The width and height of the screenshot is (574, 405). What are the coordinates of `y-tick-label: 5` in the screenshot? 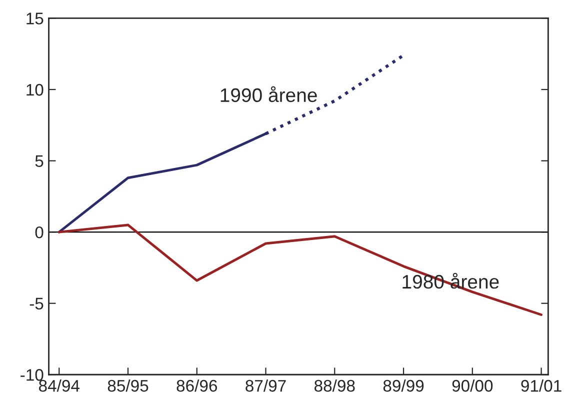 It's located at (39, 161).